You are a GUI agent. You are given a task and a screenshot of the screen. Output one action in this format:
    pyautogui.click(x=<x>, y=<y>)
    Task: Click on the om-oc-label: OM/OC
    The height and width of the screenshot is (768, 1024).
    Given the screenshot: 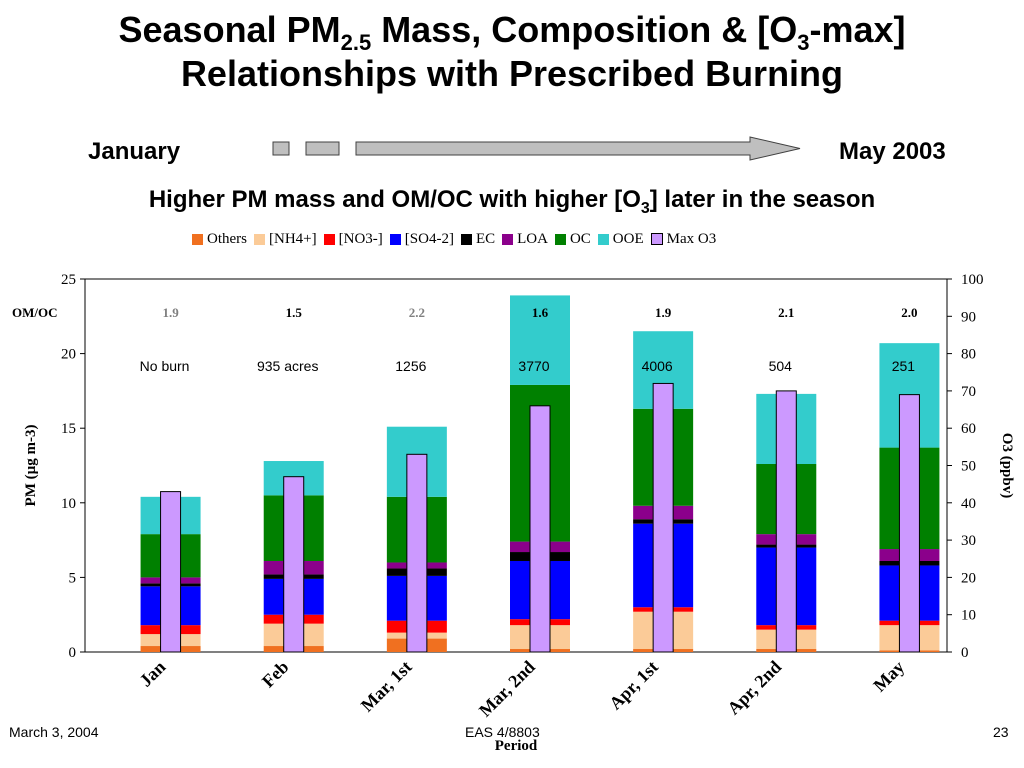 What is the action you would take?
    pyautogui.click(x=35, y=312)
    